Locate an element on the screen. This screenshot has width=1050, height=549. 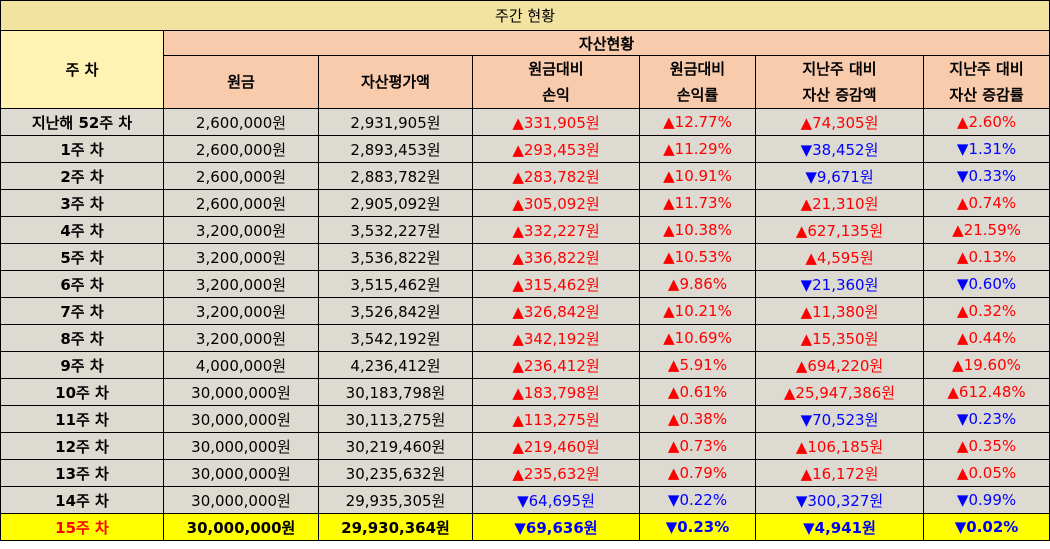
pl-rate-cell: ▲0.38% is located at coordinates (697, 419).